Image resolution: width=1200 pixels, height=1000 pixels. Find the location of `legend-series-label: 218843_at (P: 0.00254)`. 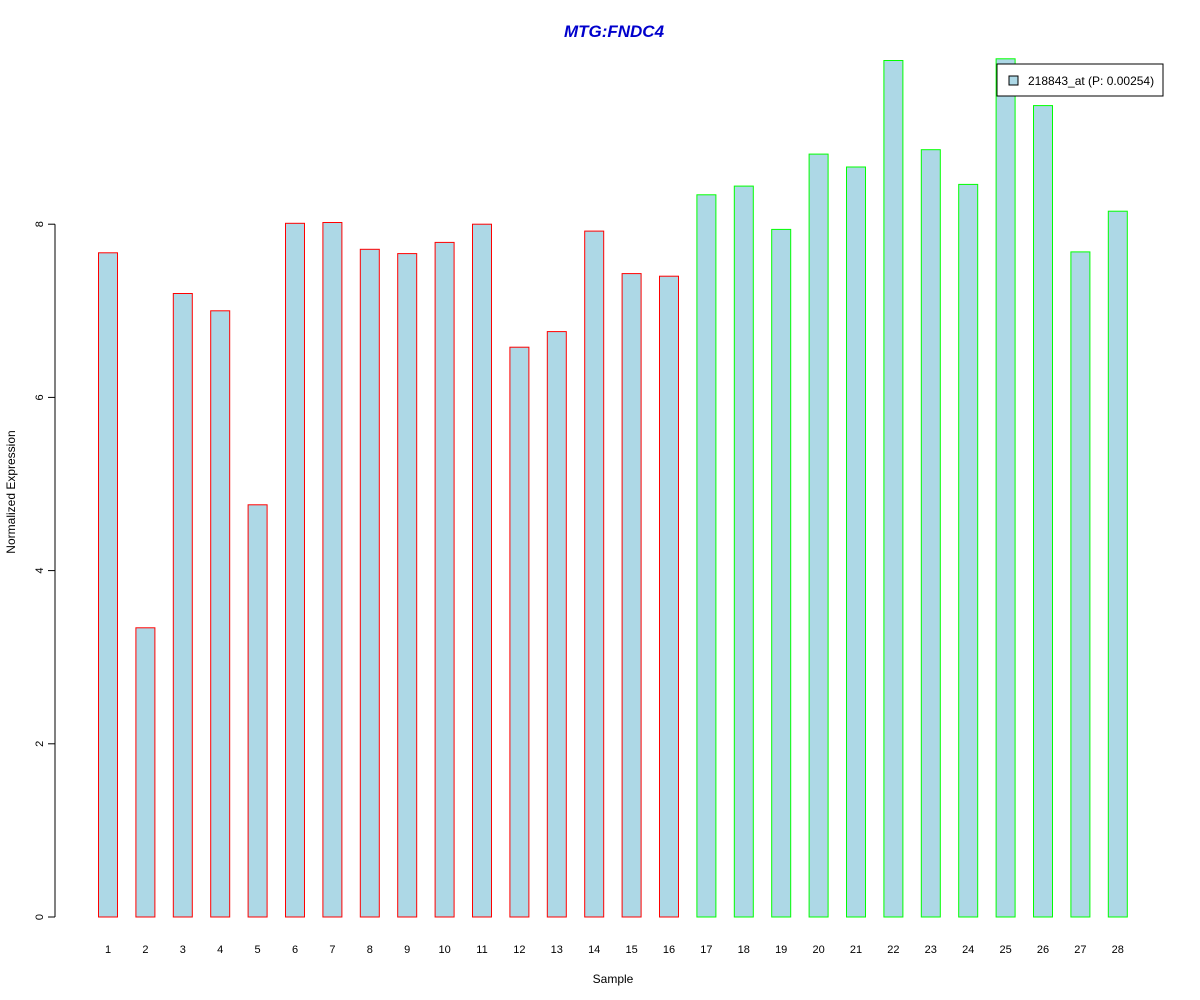

legend-series-label: 218843_at (P: 0.00254) is located at coordinates (1091, 81).